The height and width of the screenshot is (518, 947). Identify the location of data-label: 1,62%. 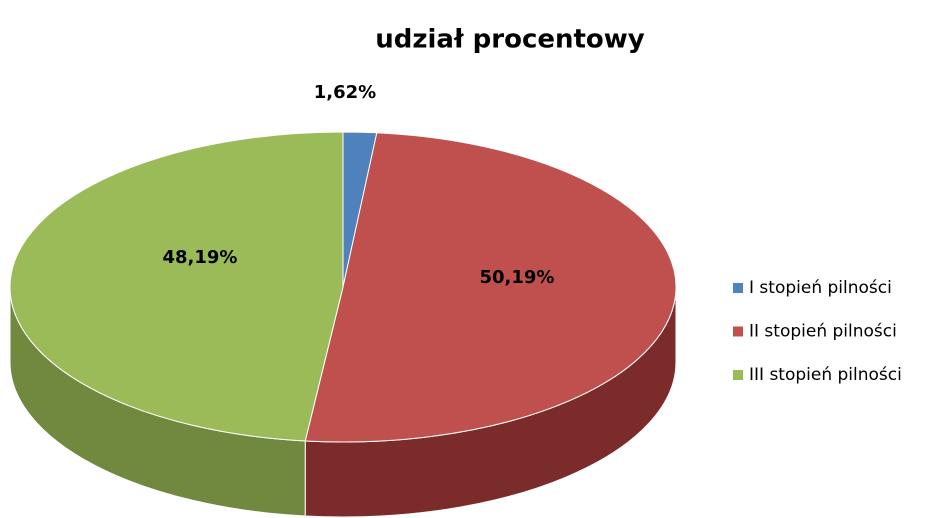
(345, 92).